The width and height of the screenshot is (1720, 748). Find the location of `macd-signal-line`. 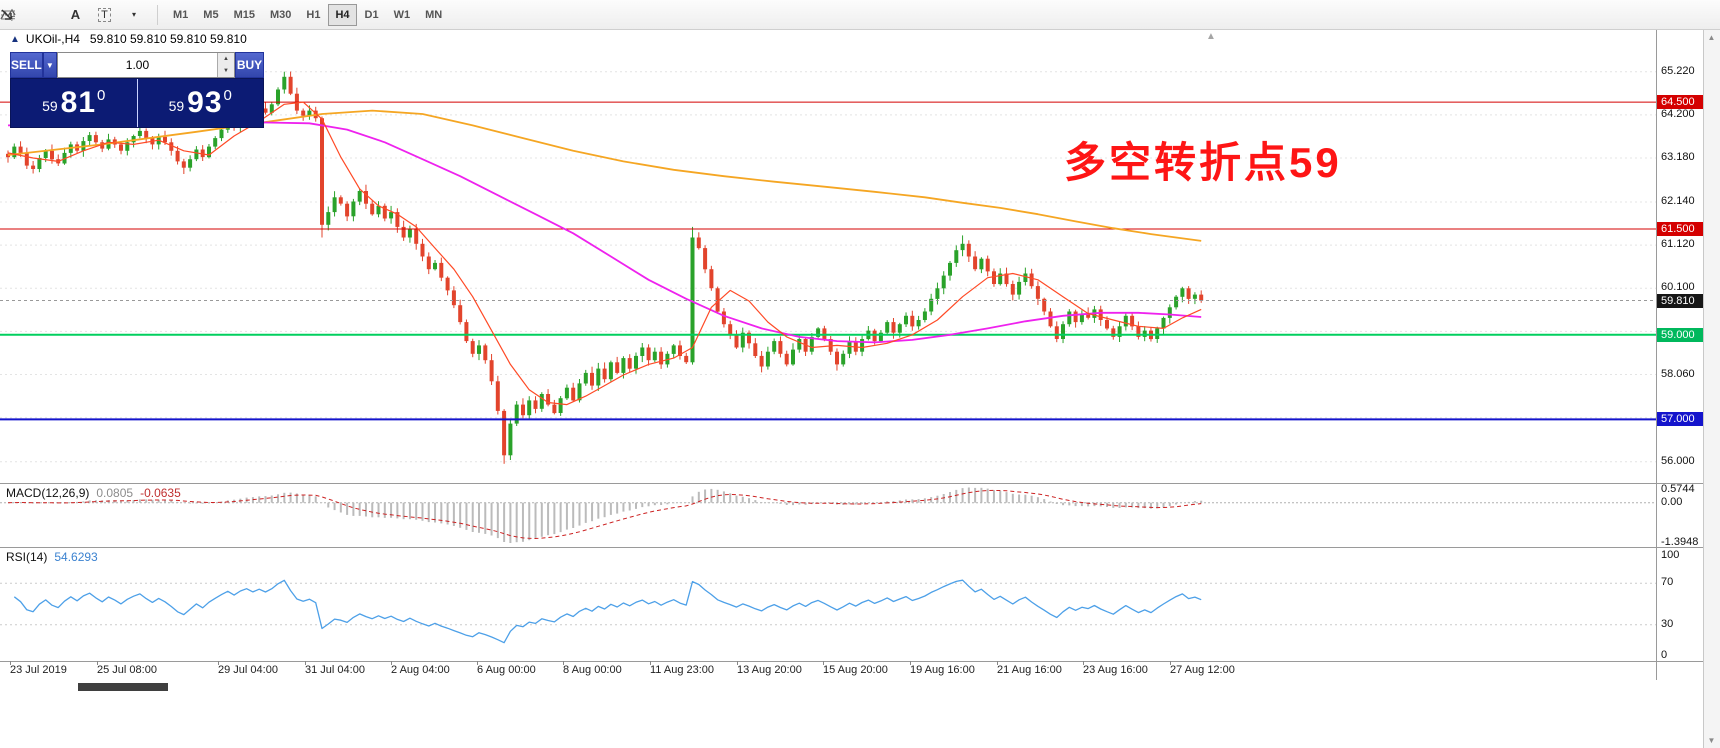

macd-signal-line is located at coordinates (604, 514).